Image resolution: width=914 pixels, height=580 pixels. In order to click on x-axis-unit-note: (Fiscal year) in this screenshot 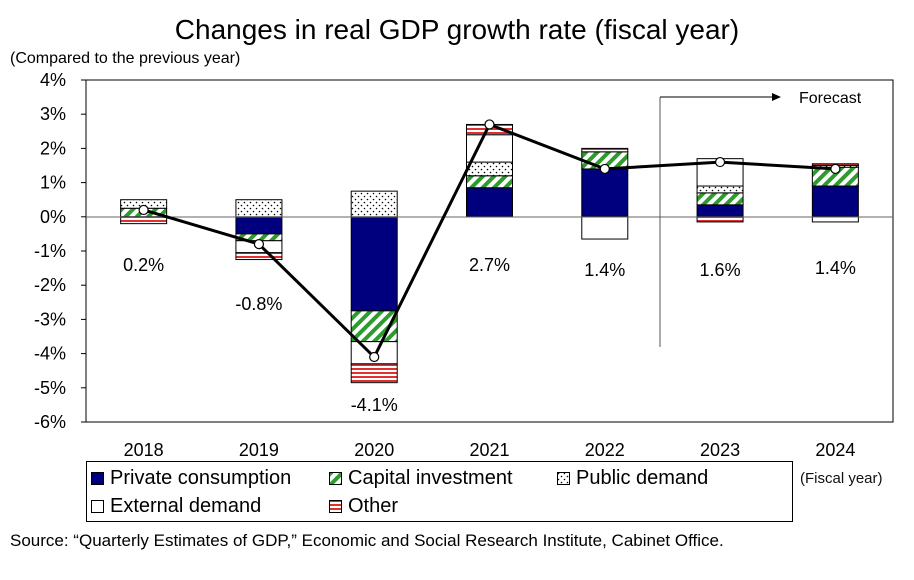, I will do `click(841, 478)`.